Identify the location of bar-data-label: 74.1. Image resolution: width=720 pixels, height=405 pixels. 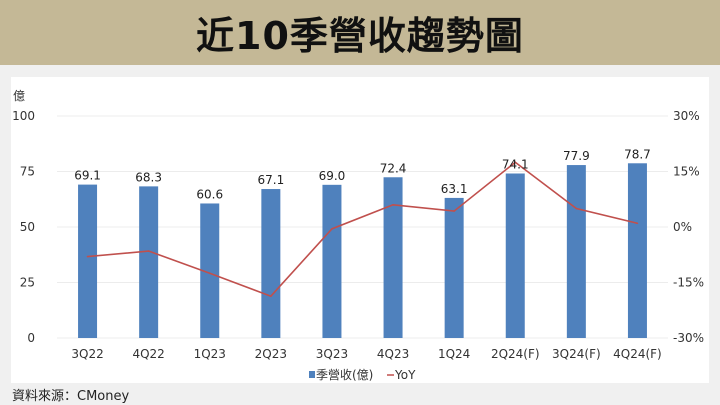
(515, 164).